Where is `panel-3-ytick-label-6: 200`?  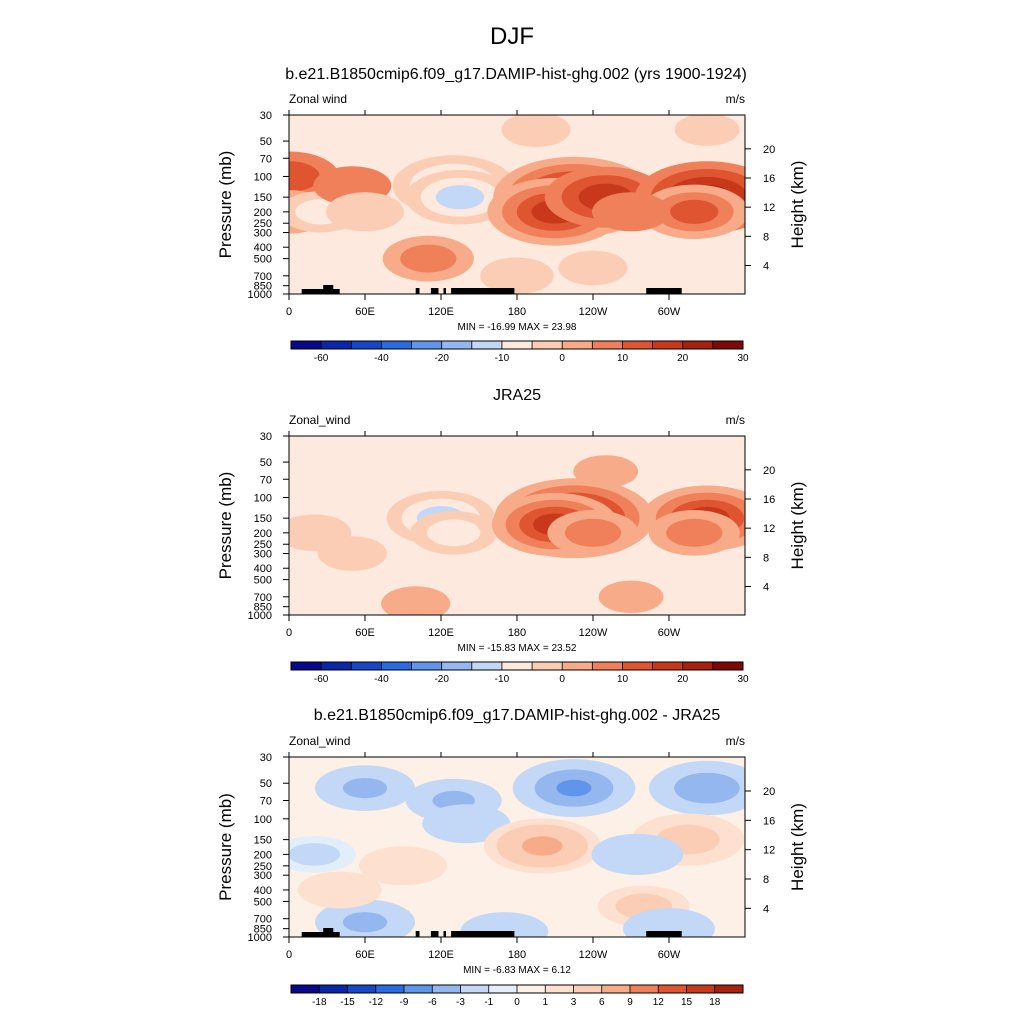 panel-3-ytick-label-6: 200 is located at coordinates (263, 855).